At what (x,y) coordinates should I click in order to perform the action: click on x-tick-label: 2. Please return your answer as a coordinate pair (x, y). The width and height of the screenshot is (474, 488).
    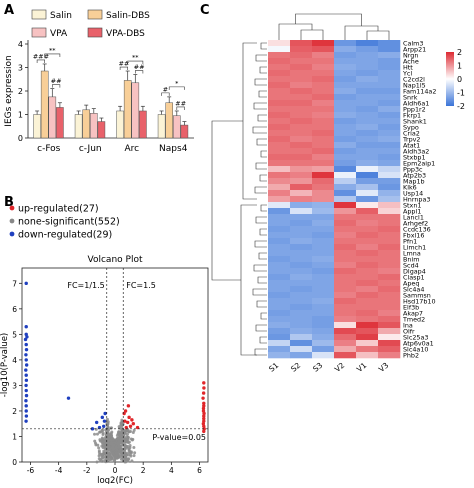
    Looking at the image, I should click on (143, 470).